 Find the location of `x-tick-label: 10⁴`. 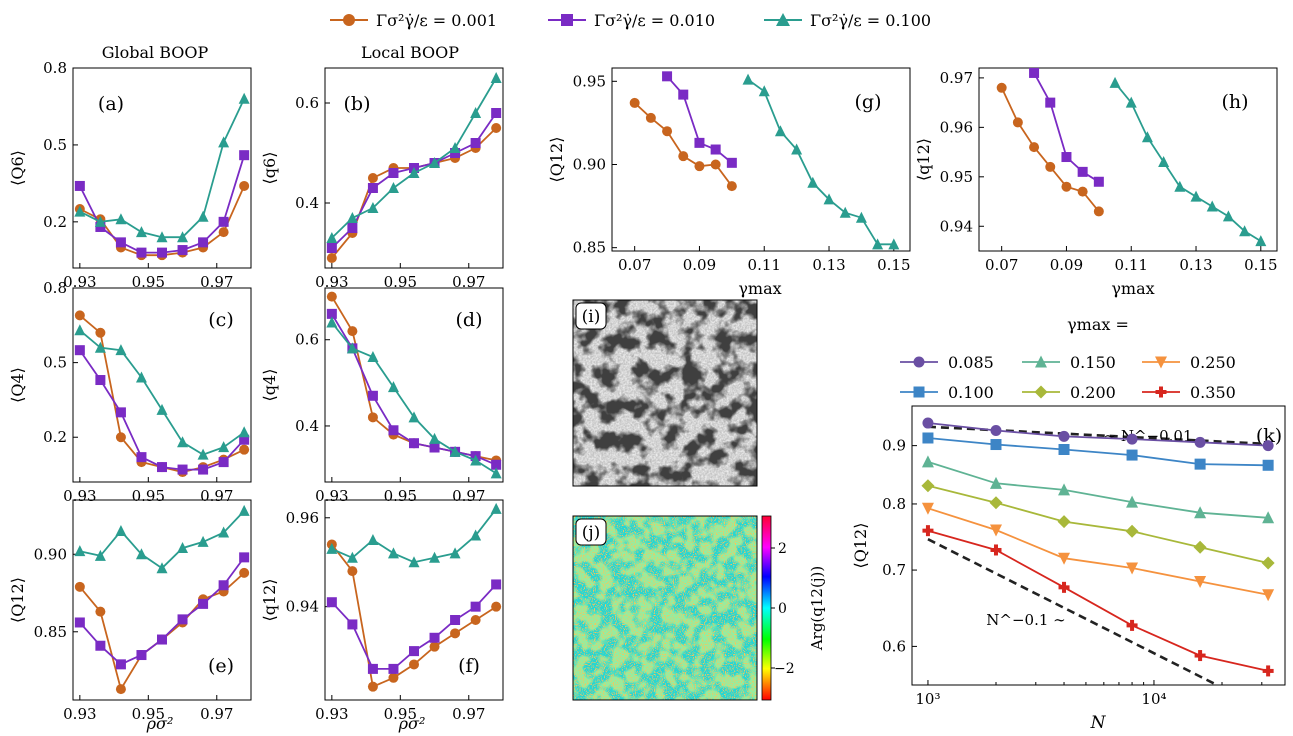

x-tick-label: 10⁴ is located at coordinates (1153, 699).